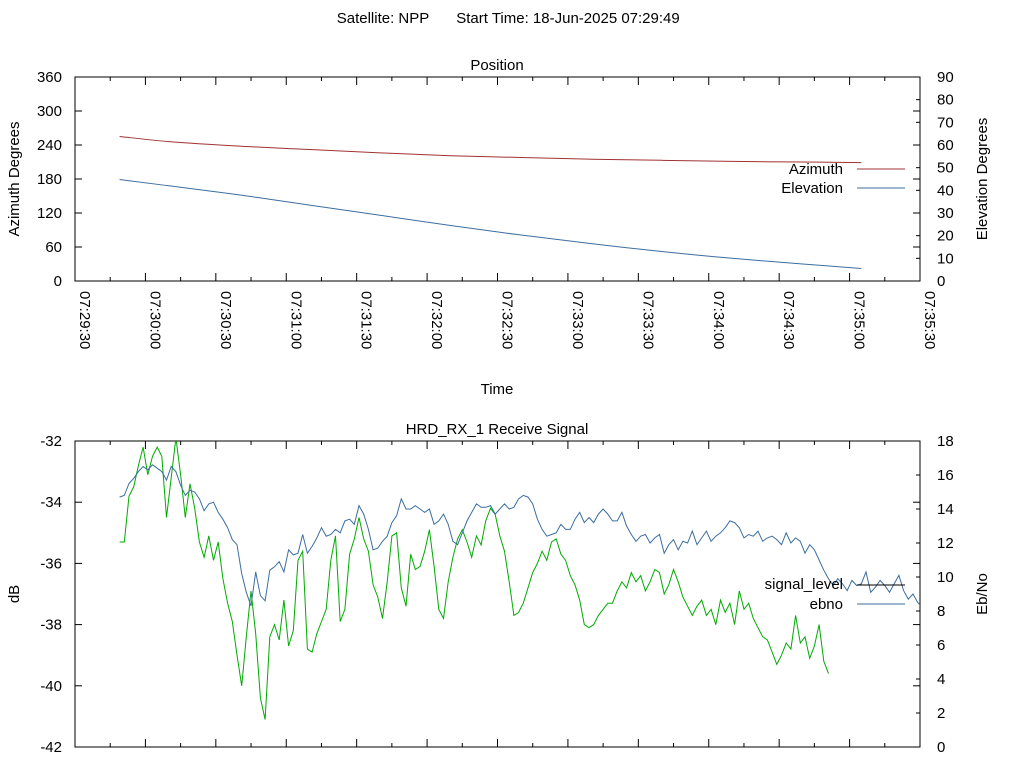  Describe the element at coordinates (14, 178) in the screenshot. I see `position-ylabel: Azimuth Degrees` at that location.